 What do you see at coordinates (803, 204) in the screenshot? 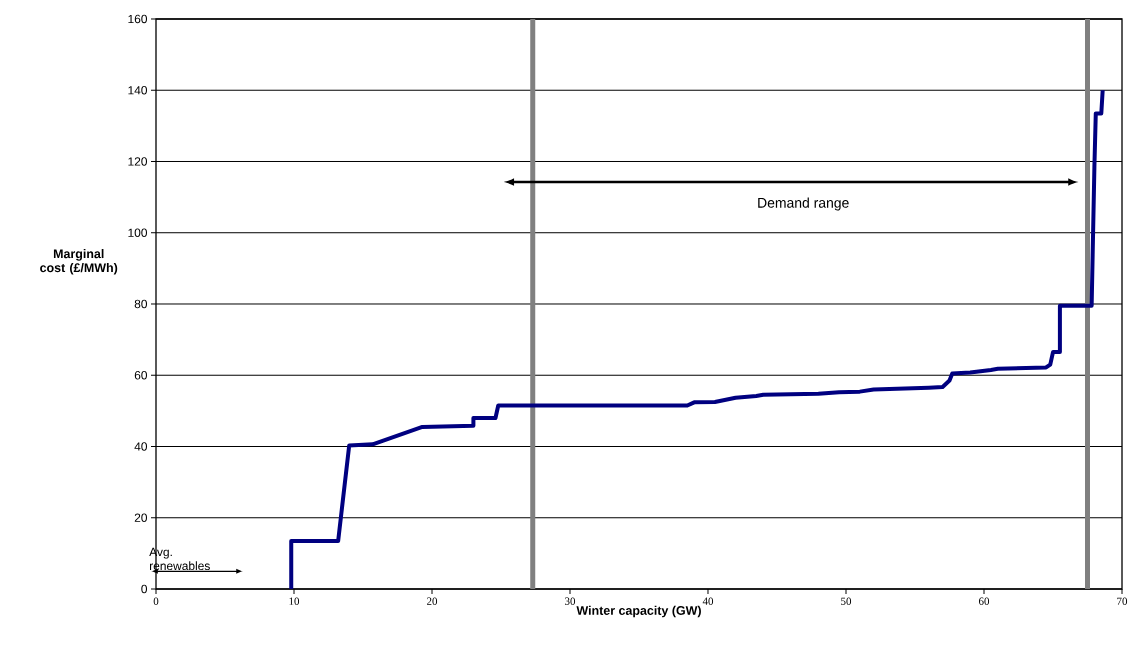
I see `annotation: Demand range` at bounding box center [803, 204].